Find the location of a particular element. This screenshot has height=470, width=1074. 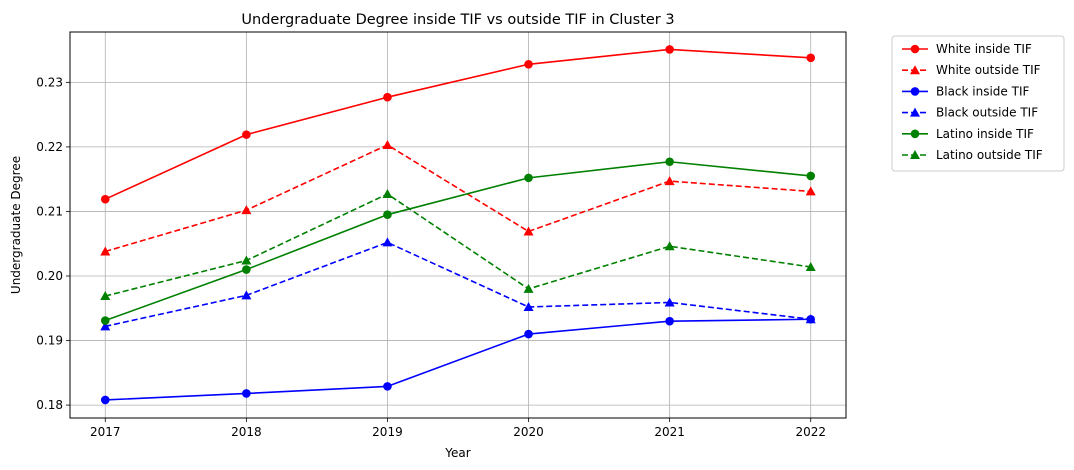

y-tick-label: 0.21 is located at coordinates (49, 211).